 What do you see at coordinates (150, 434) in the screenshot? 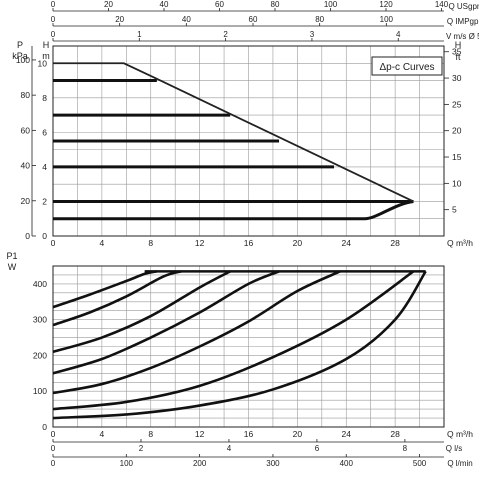
I see `x-tick-label-m3h: 8` at bounding box center [150, 434].